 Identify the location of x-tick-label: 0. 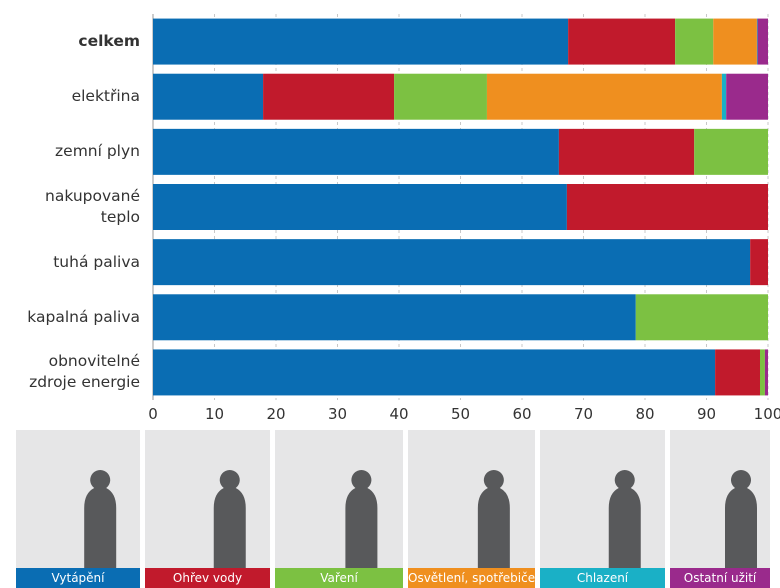
(153, 414).